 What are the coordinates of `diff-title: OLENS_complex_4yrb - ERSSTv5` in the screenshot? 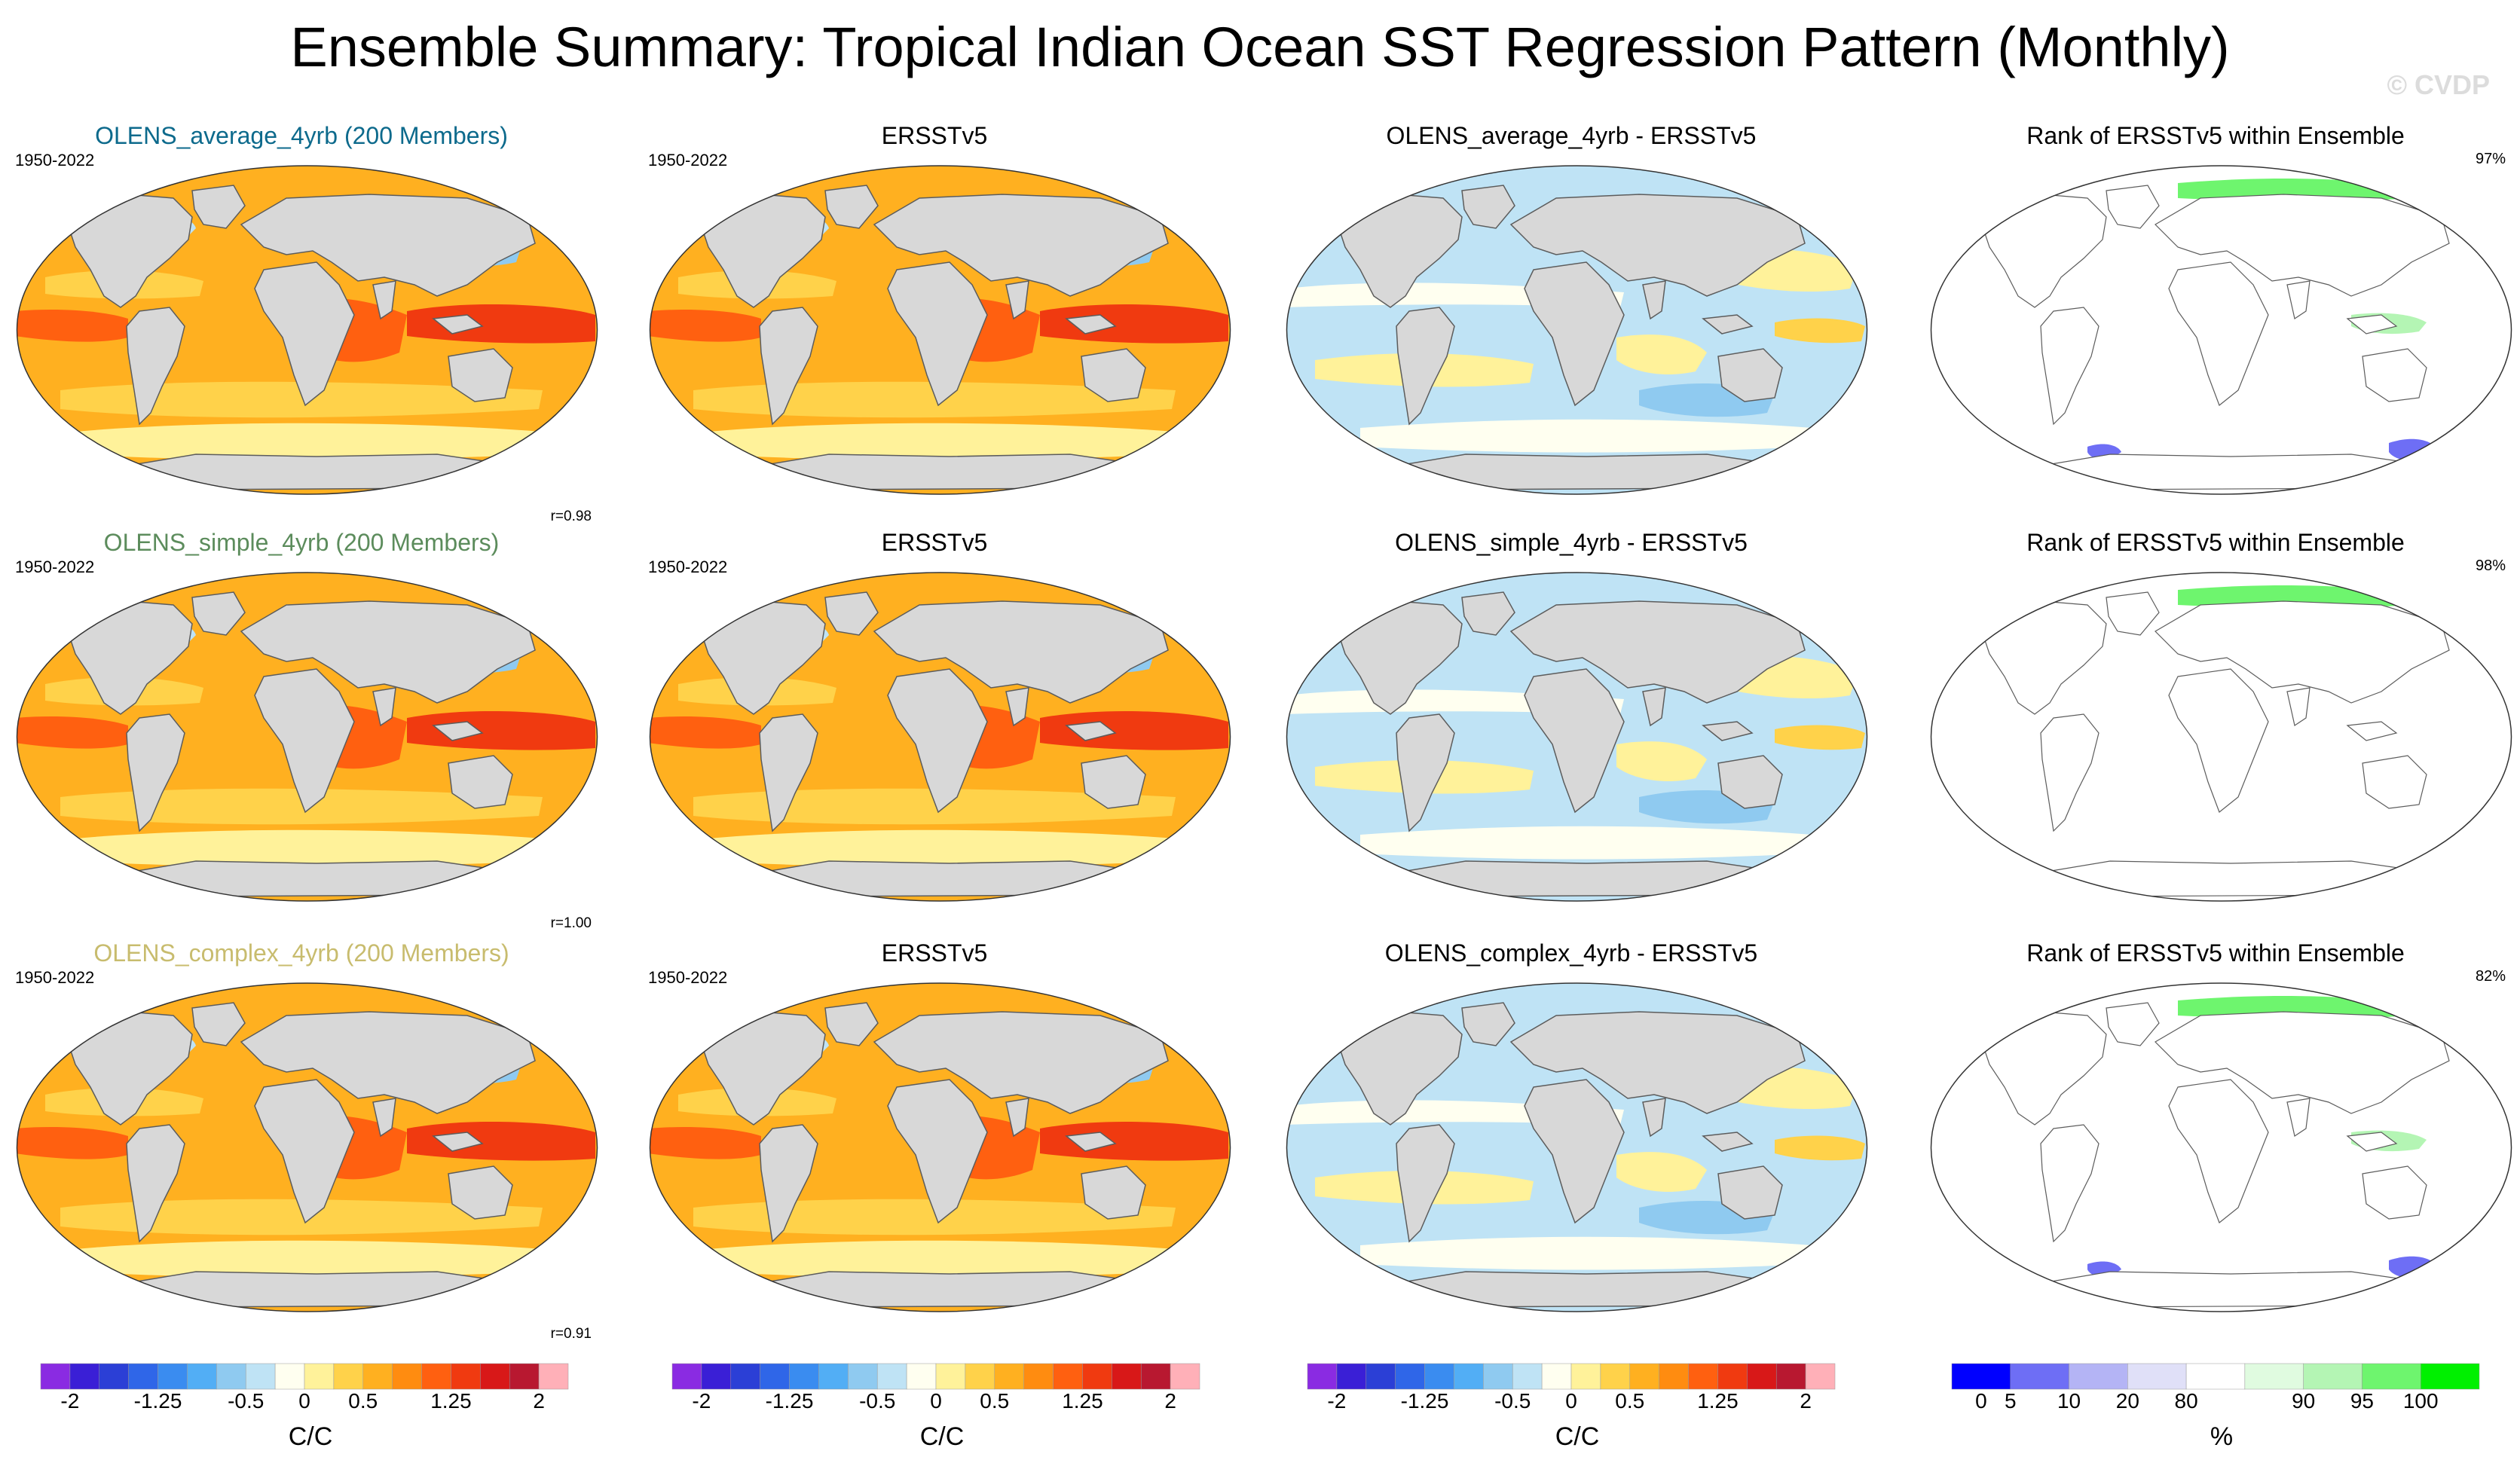 It's located at (1571, 953).